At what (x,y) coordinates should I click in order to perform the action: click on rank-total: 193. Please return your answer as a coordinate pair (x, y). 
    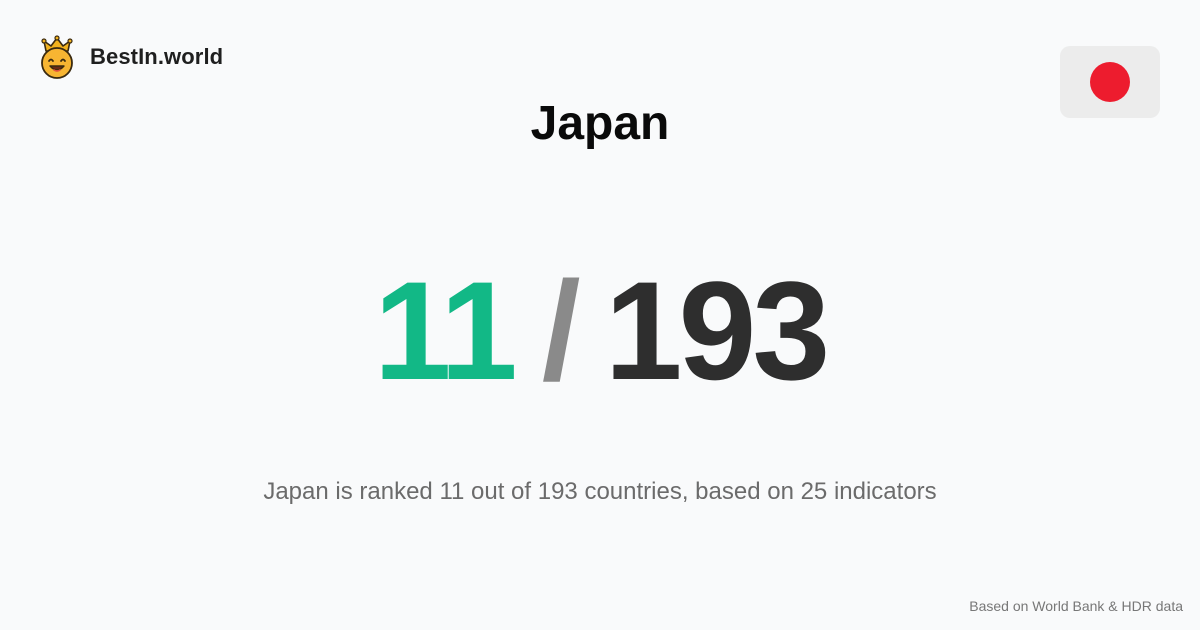
    Looking at the image, I should click on (717, 330).